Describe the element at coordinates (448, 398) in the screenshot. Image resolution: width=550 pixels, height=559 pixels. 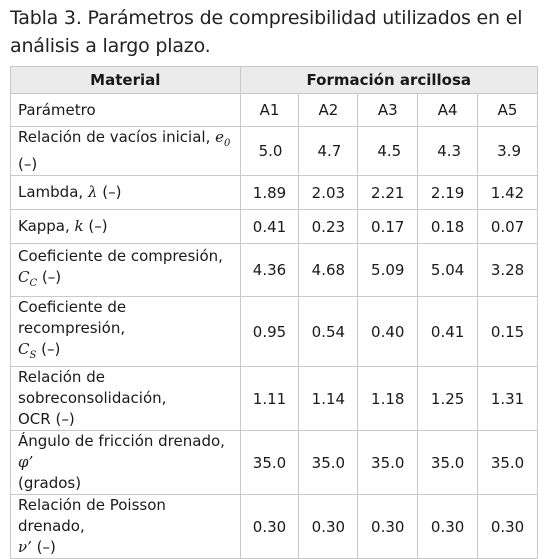
I see `table-cell: 1.25` at that location.